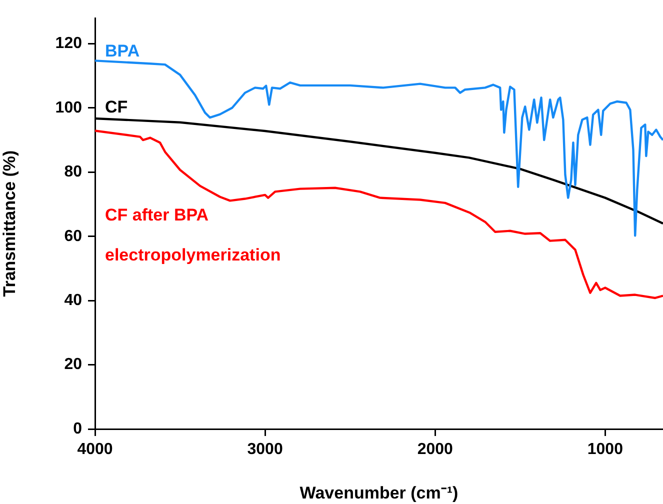 The width and height of the screenshot is (663, 504). Describe the element at coordinates (95, 449) in the screenshot. I see `x-tick-label: 4000` at that location.